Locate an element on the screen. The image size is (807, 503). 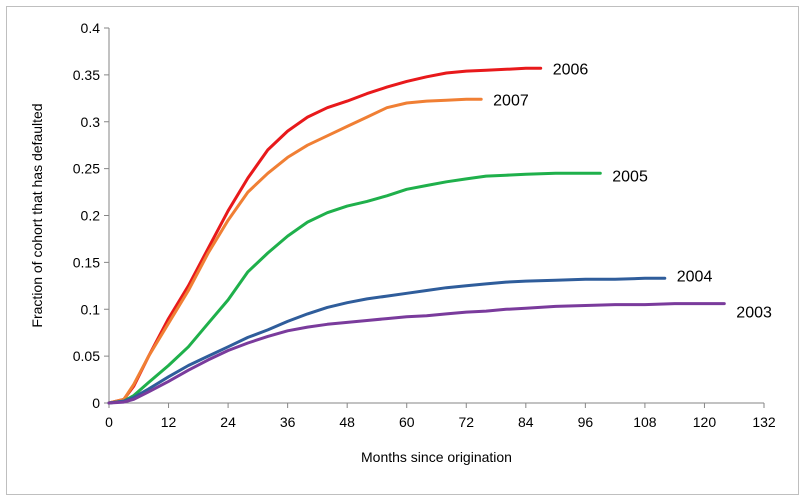
x-tick-label: 132 is located at coordinates (764, 422).